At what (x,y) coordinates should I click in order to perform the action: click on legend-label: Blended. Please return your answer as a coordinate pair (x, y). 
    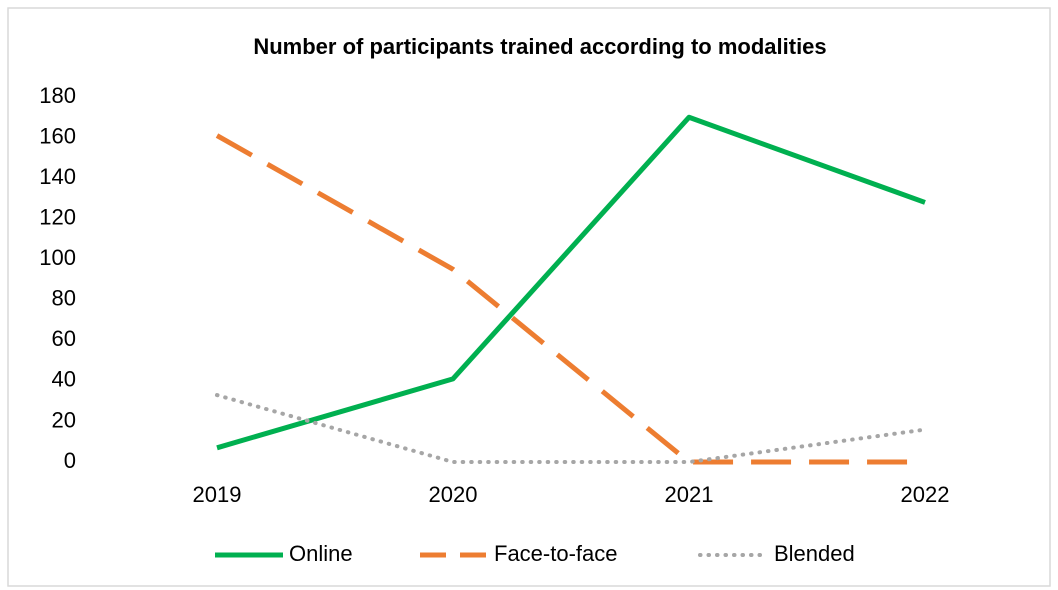
    Looking at the image, I should click on (814, 553).